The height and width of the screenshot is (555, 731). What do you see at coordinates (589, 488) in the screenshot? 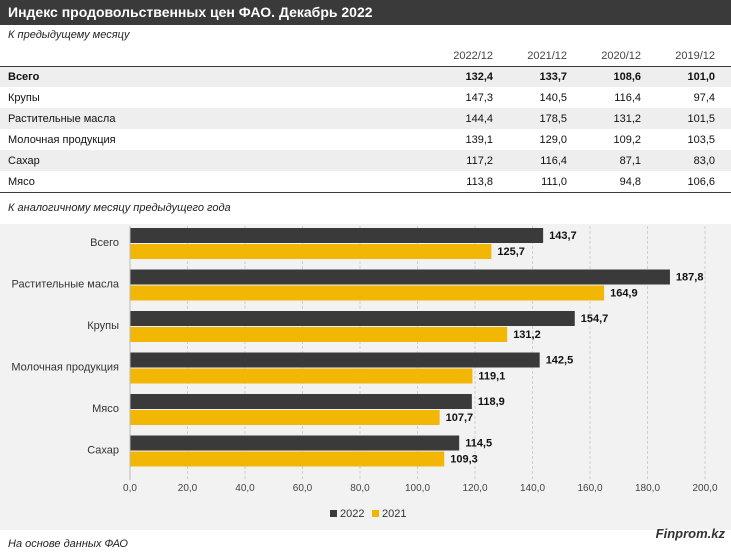
I see `x-tick-label: 160,0` at bounding box center [589, 488].